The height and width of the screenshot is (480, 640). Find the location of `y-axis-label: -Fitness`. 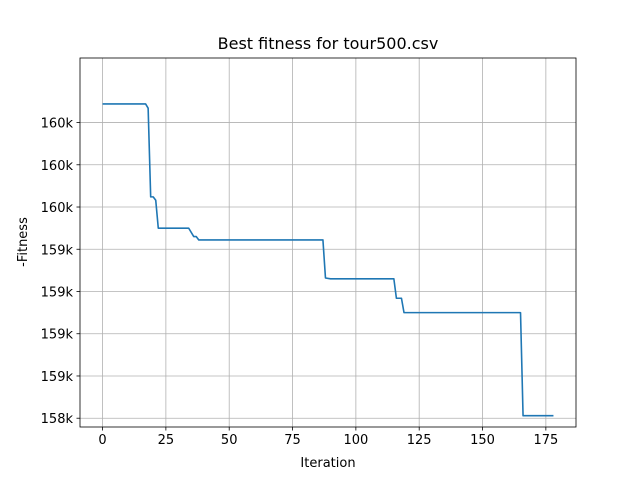

y-axis-label: -Fitness is located at coordinates (23, 242).